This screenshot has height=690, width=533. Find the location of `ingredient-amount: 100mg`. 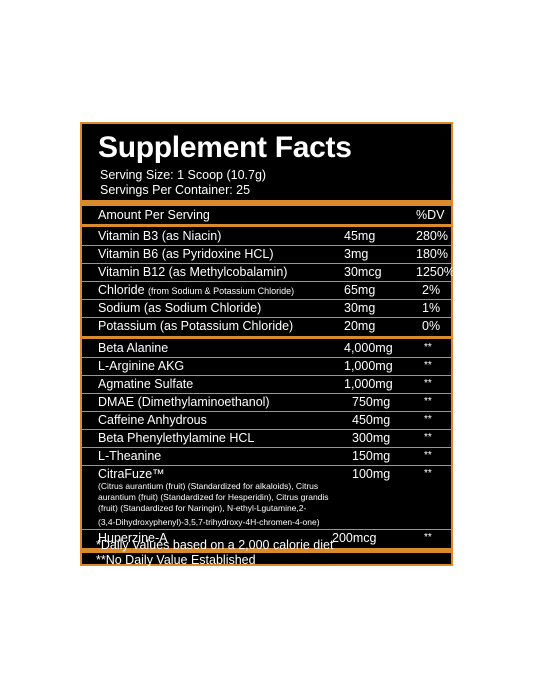

ingredient-amount: 100mg is located at coordinates (371, 474).